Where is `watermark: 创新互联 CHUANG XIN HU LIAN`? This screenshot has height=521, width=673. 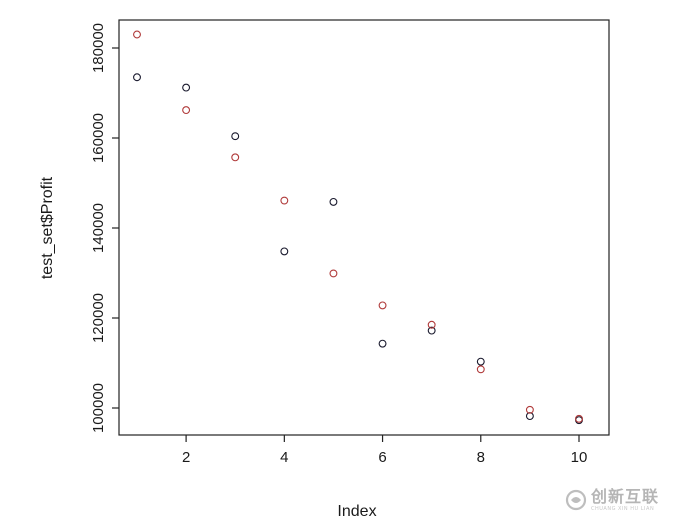 watermark: 创新互联 CHUANG XIN HU LIAN is located at coordinates (615, 500).